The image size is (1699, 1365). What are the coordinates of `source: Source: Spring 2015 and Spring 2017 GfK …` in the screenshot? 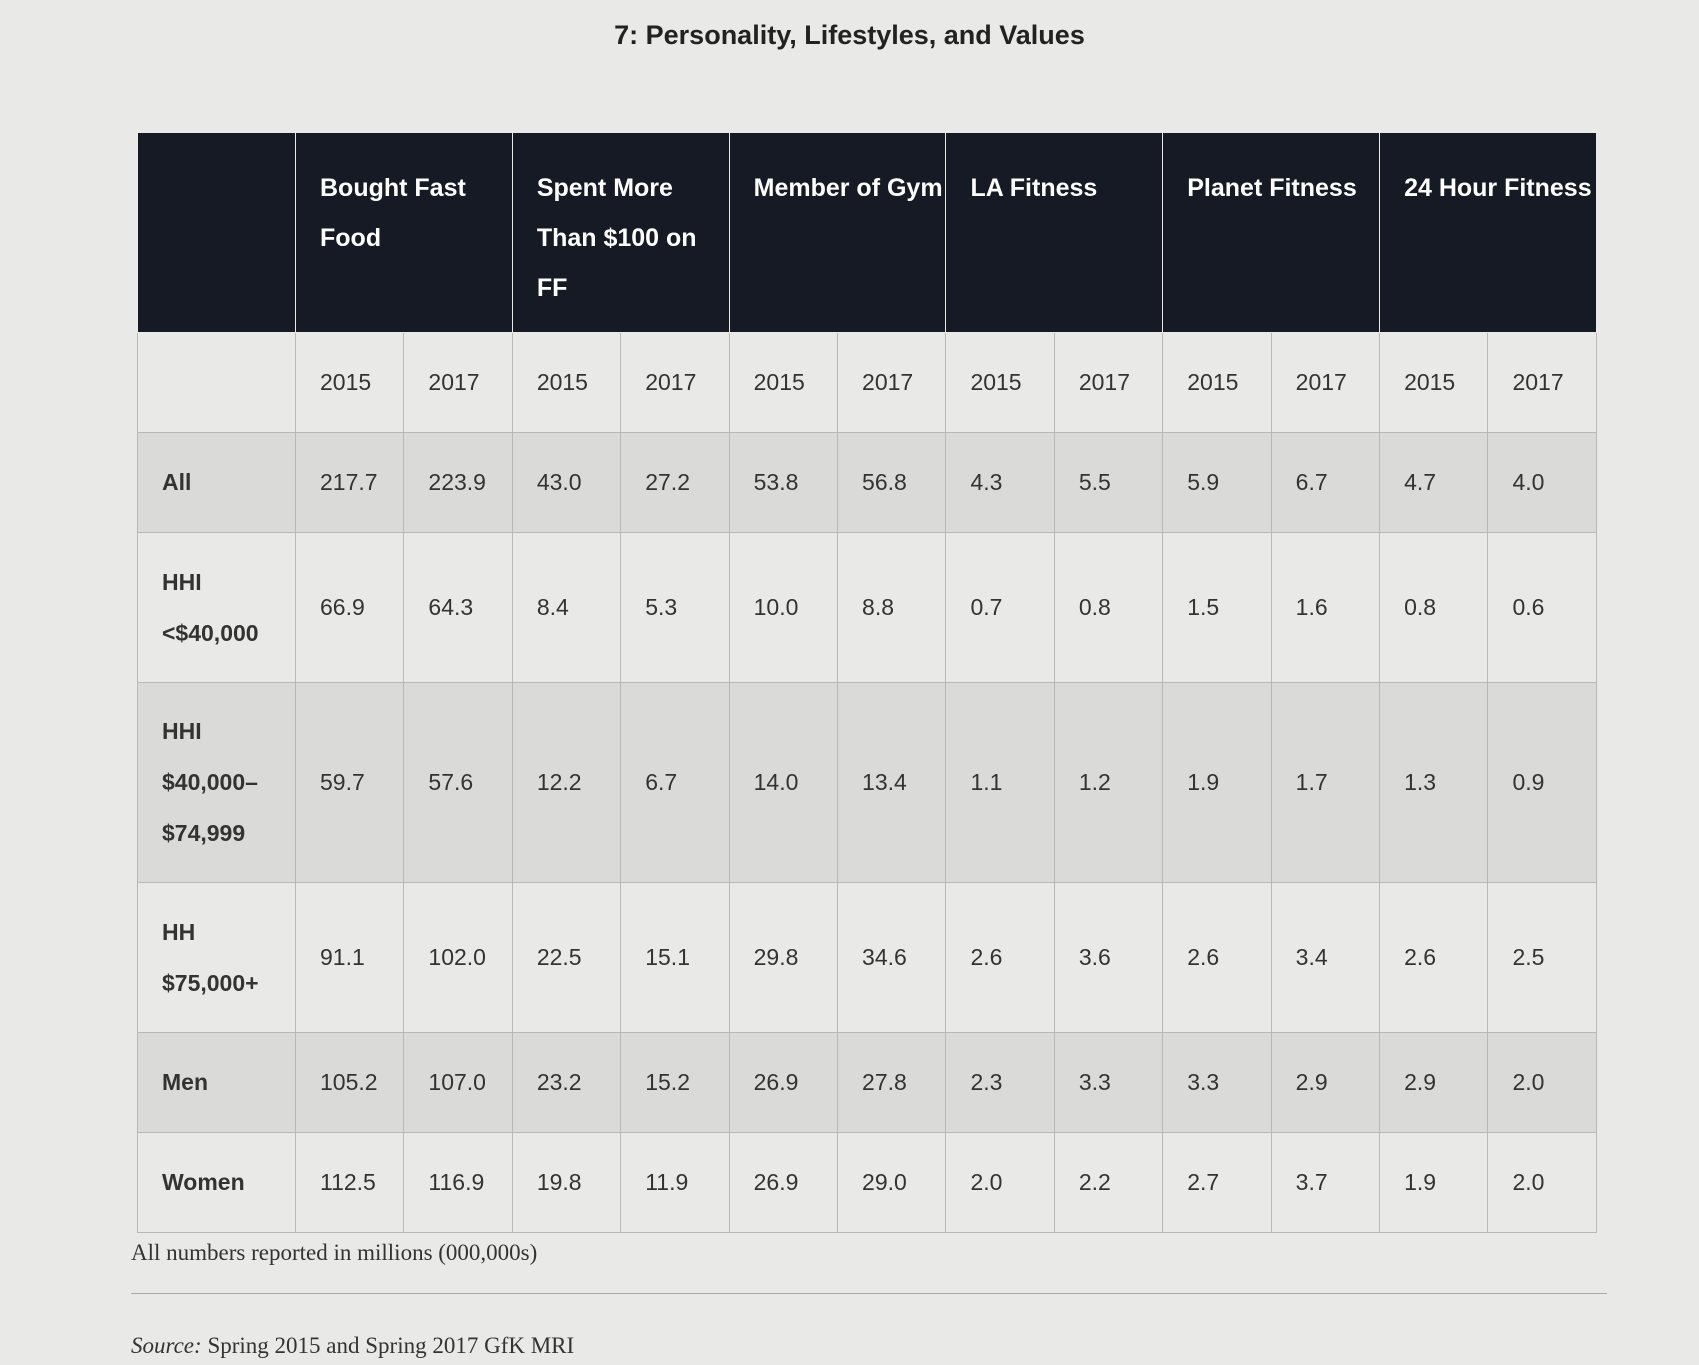 It's located at (352, 1346).